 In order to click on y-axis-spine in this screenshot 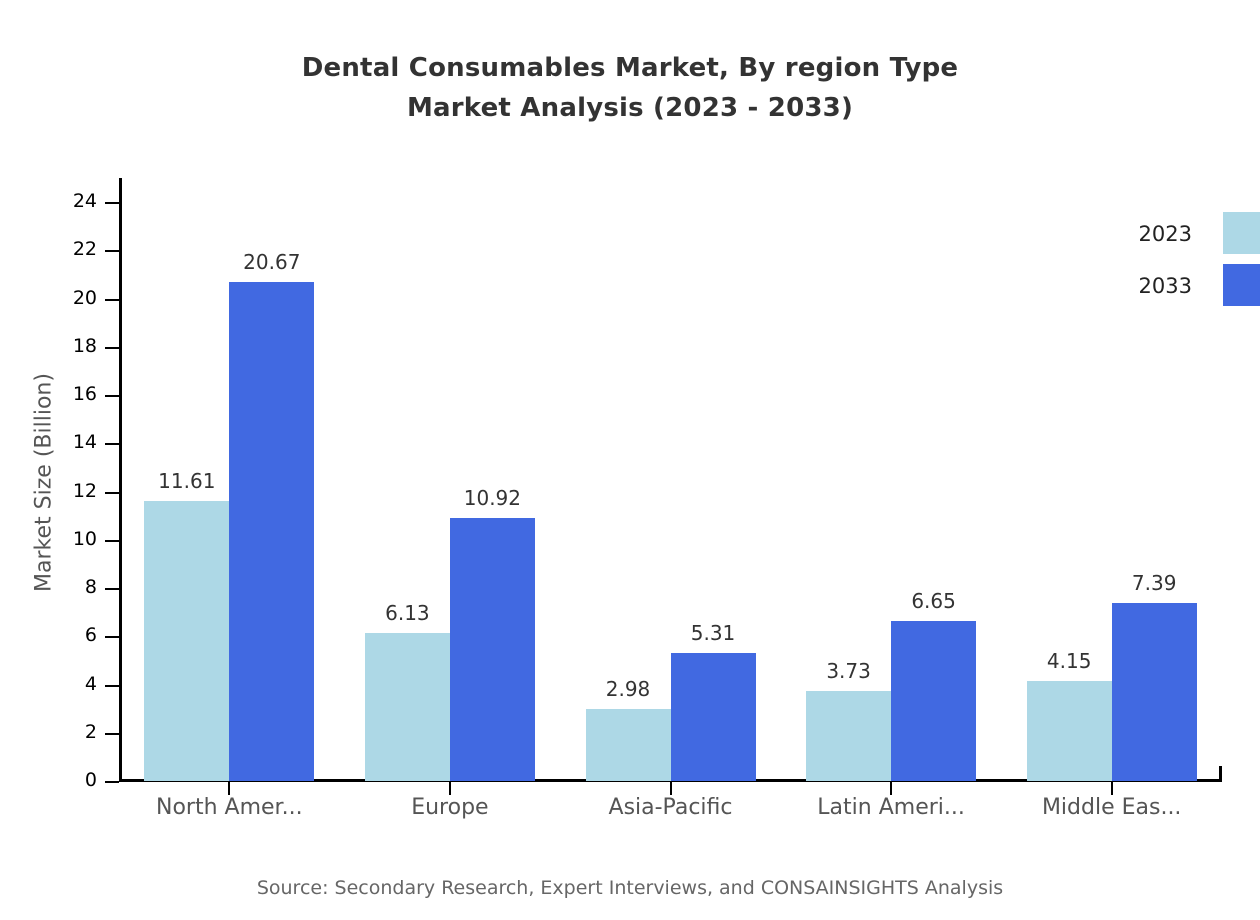, I will do `click(120, 480)`.